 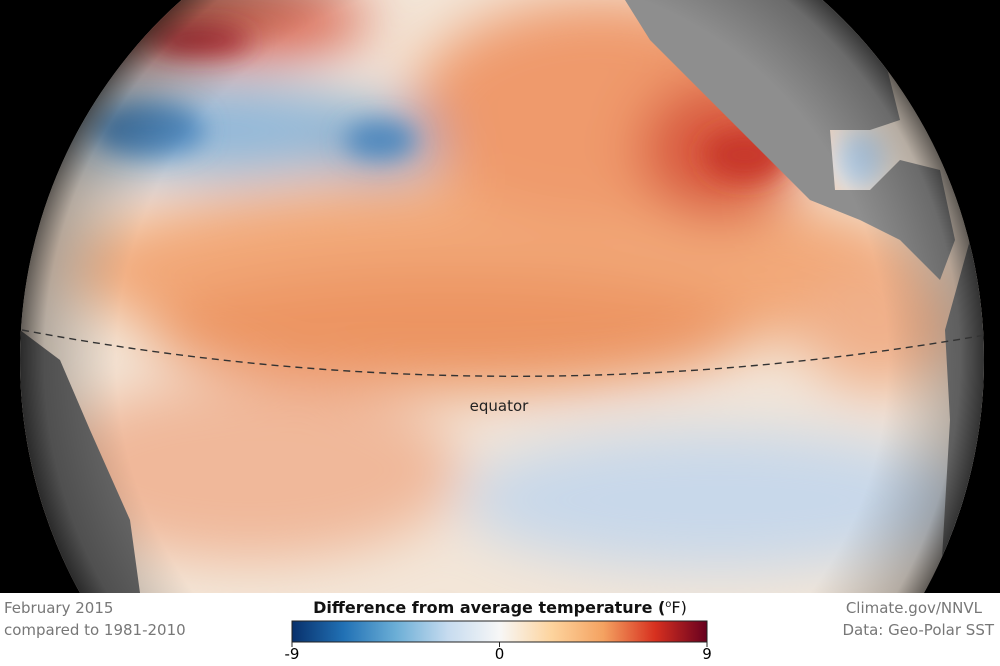 I want to click on baseline: compared to 1981-2010, so click(x=95, y=630).